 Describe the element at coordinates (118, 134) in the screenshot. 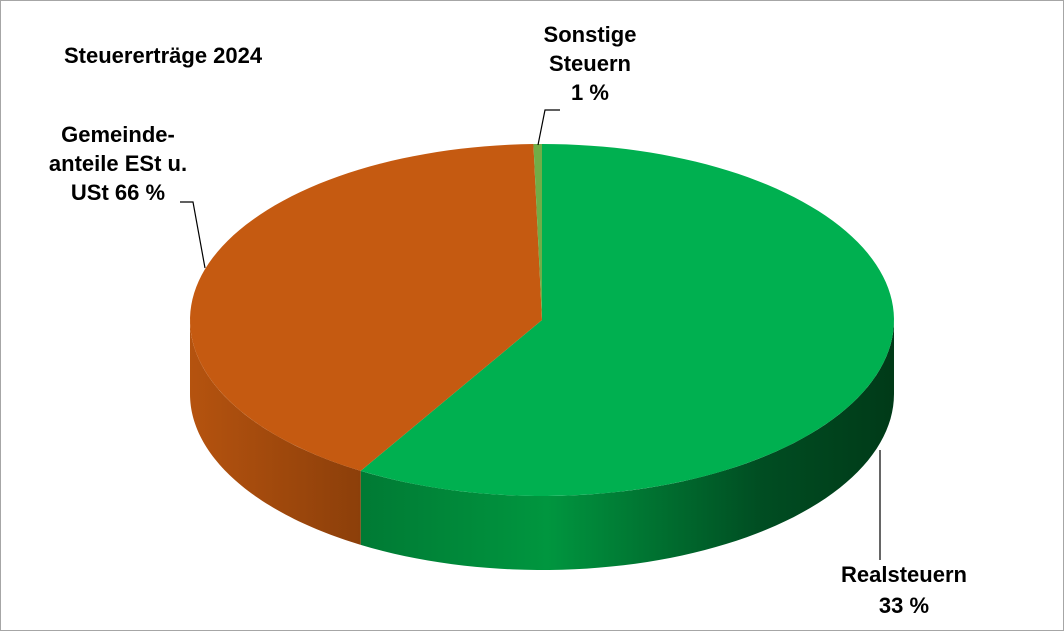

I see `data-label-line: Gemeinde-` at that location.